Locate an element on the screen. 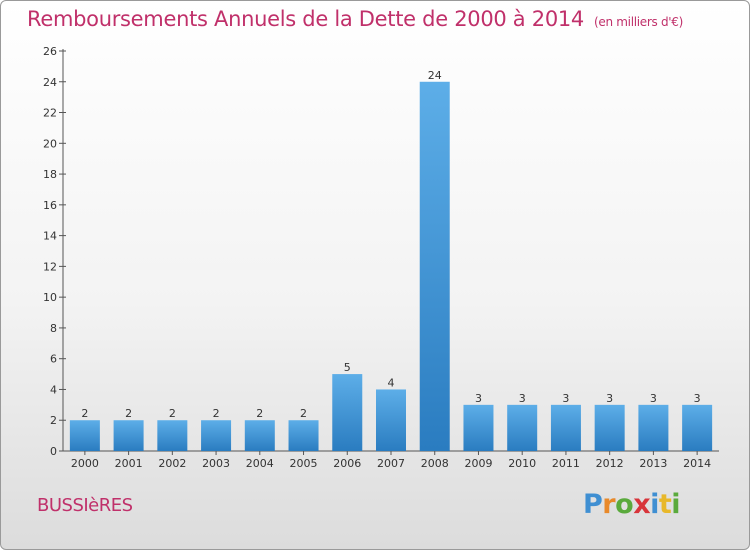 This screenshot has width=750, height=550. y-tick-label: 22 is located at coordinates (50, 113).